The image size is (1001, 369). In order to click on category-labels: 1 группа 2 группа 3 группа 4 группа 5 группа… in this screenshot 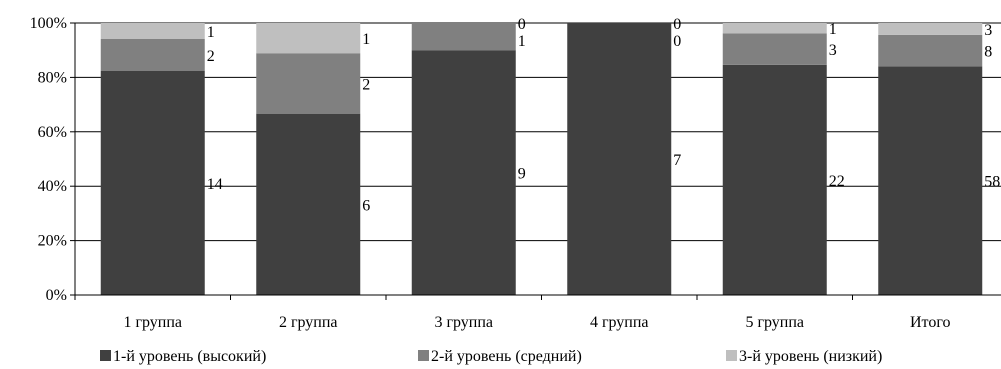, I will do `click(536, 322)`.